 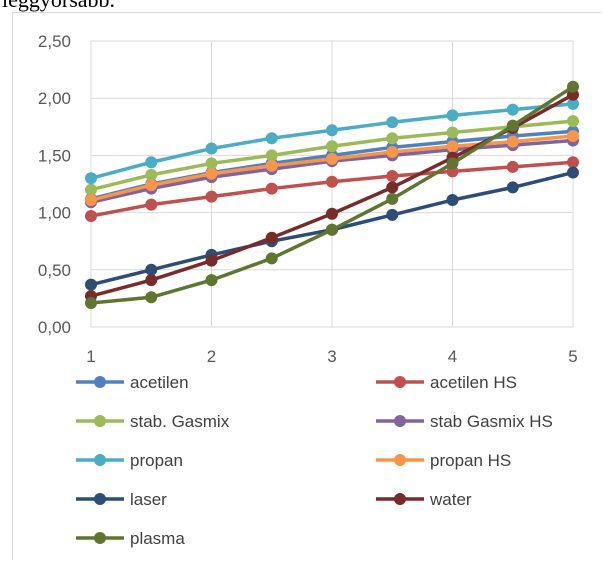 I want to click on x-tick-label: 2, so click(x=211, y=356).